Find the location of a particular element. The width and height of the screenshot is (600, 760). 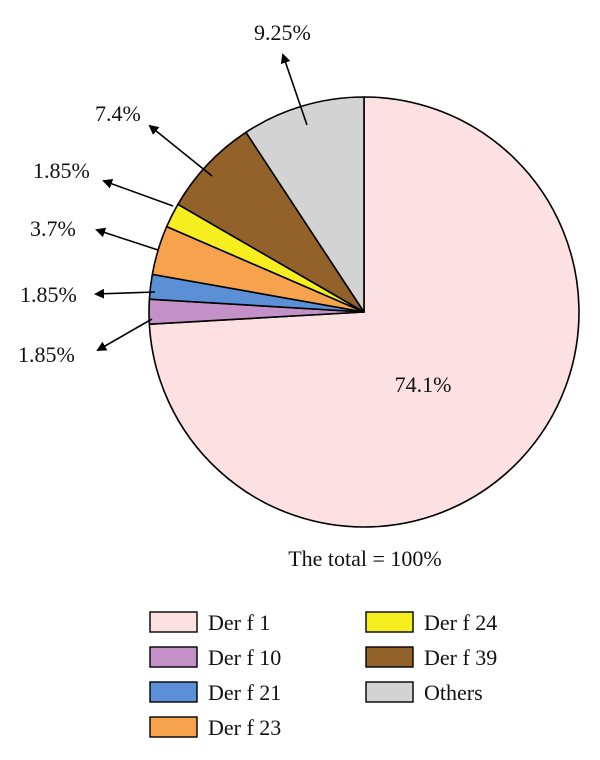

slice-label-der-f-24: 1.85% is located at coordinates (61, 170).